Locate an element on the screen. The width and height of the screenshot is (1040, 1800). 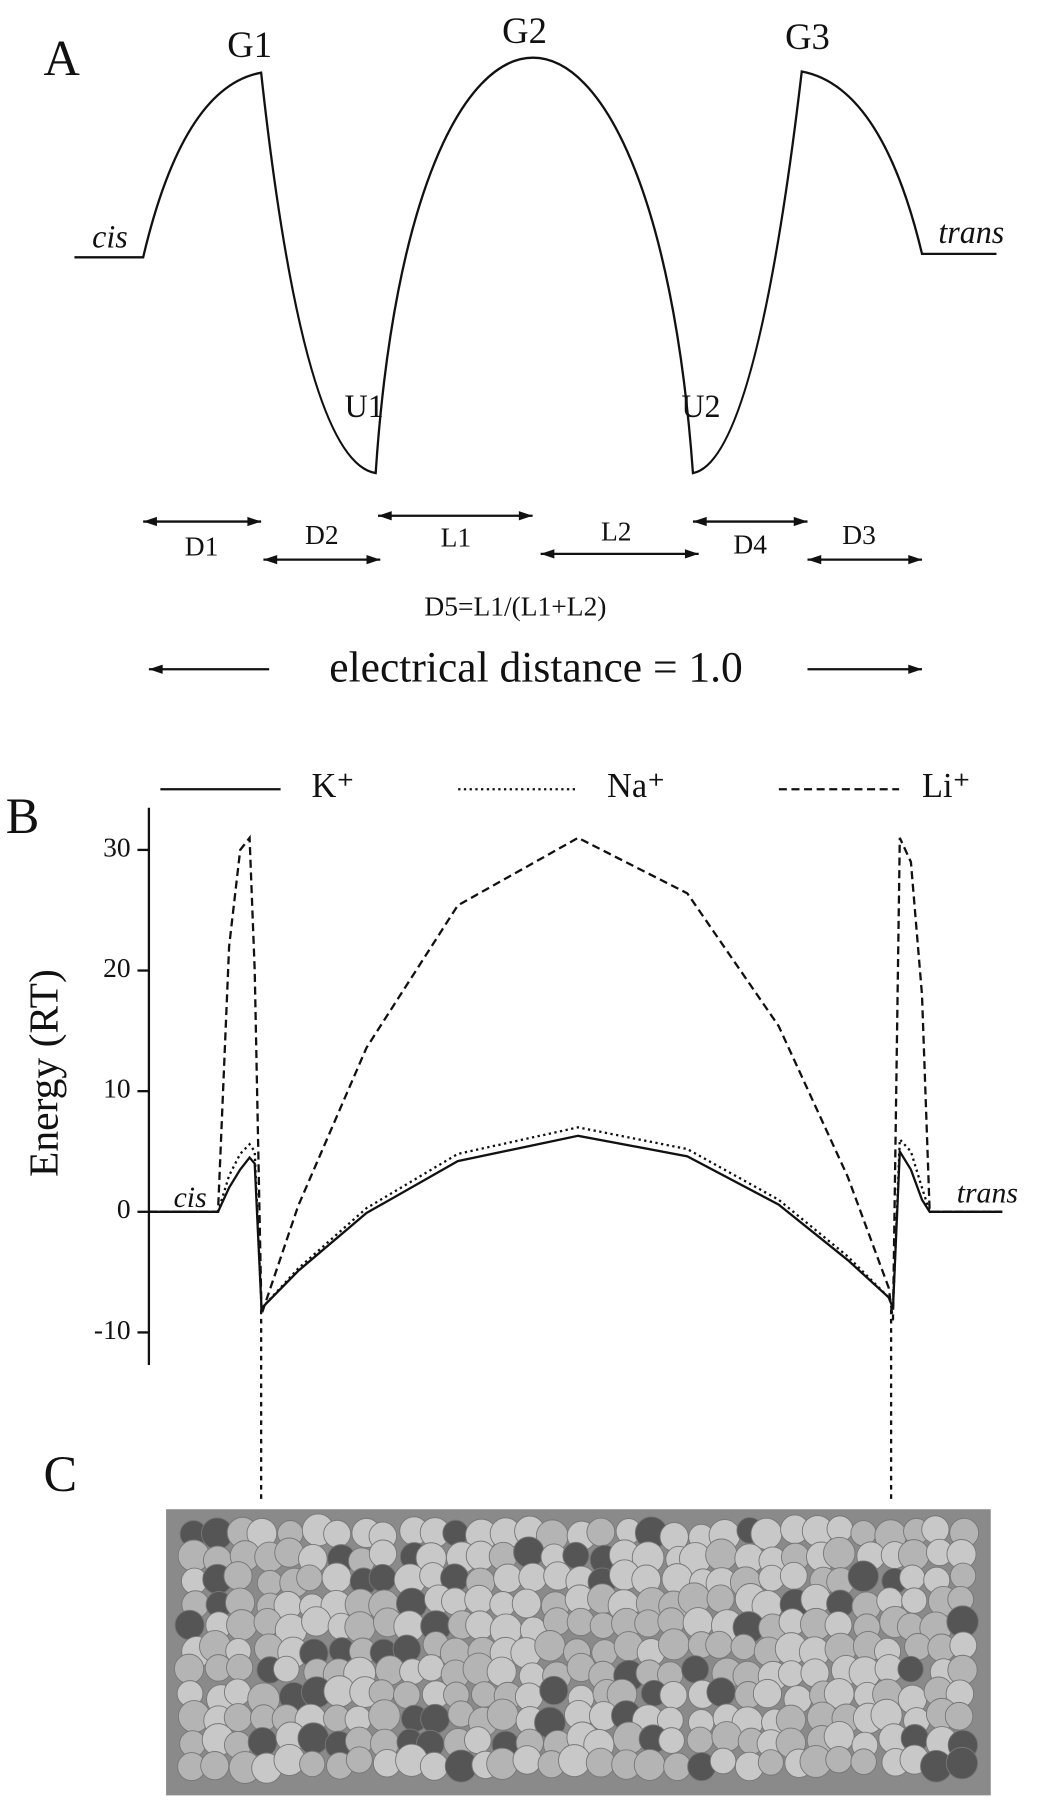
y-tick-label: -10 is located at coordinates (112, 1329).